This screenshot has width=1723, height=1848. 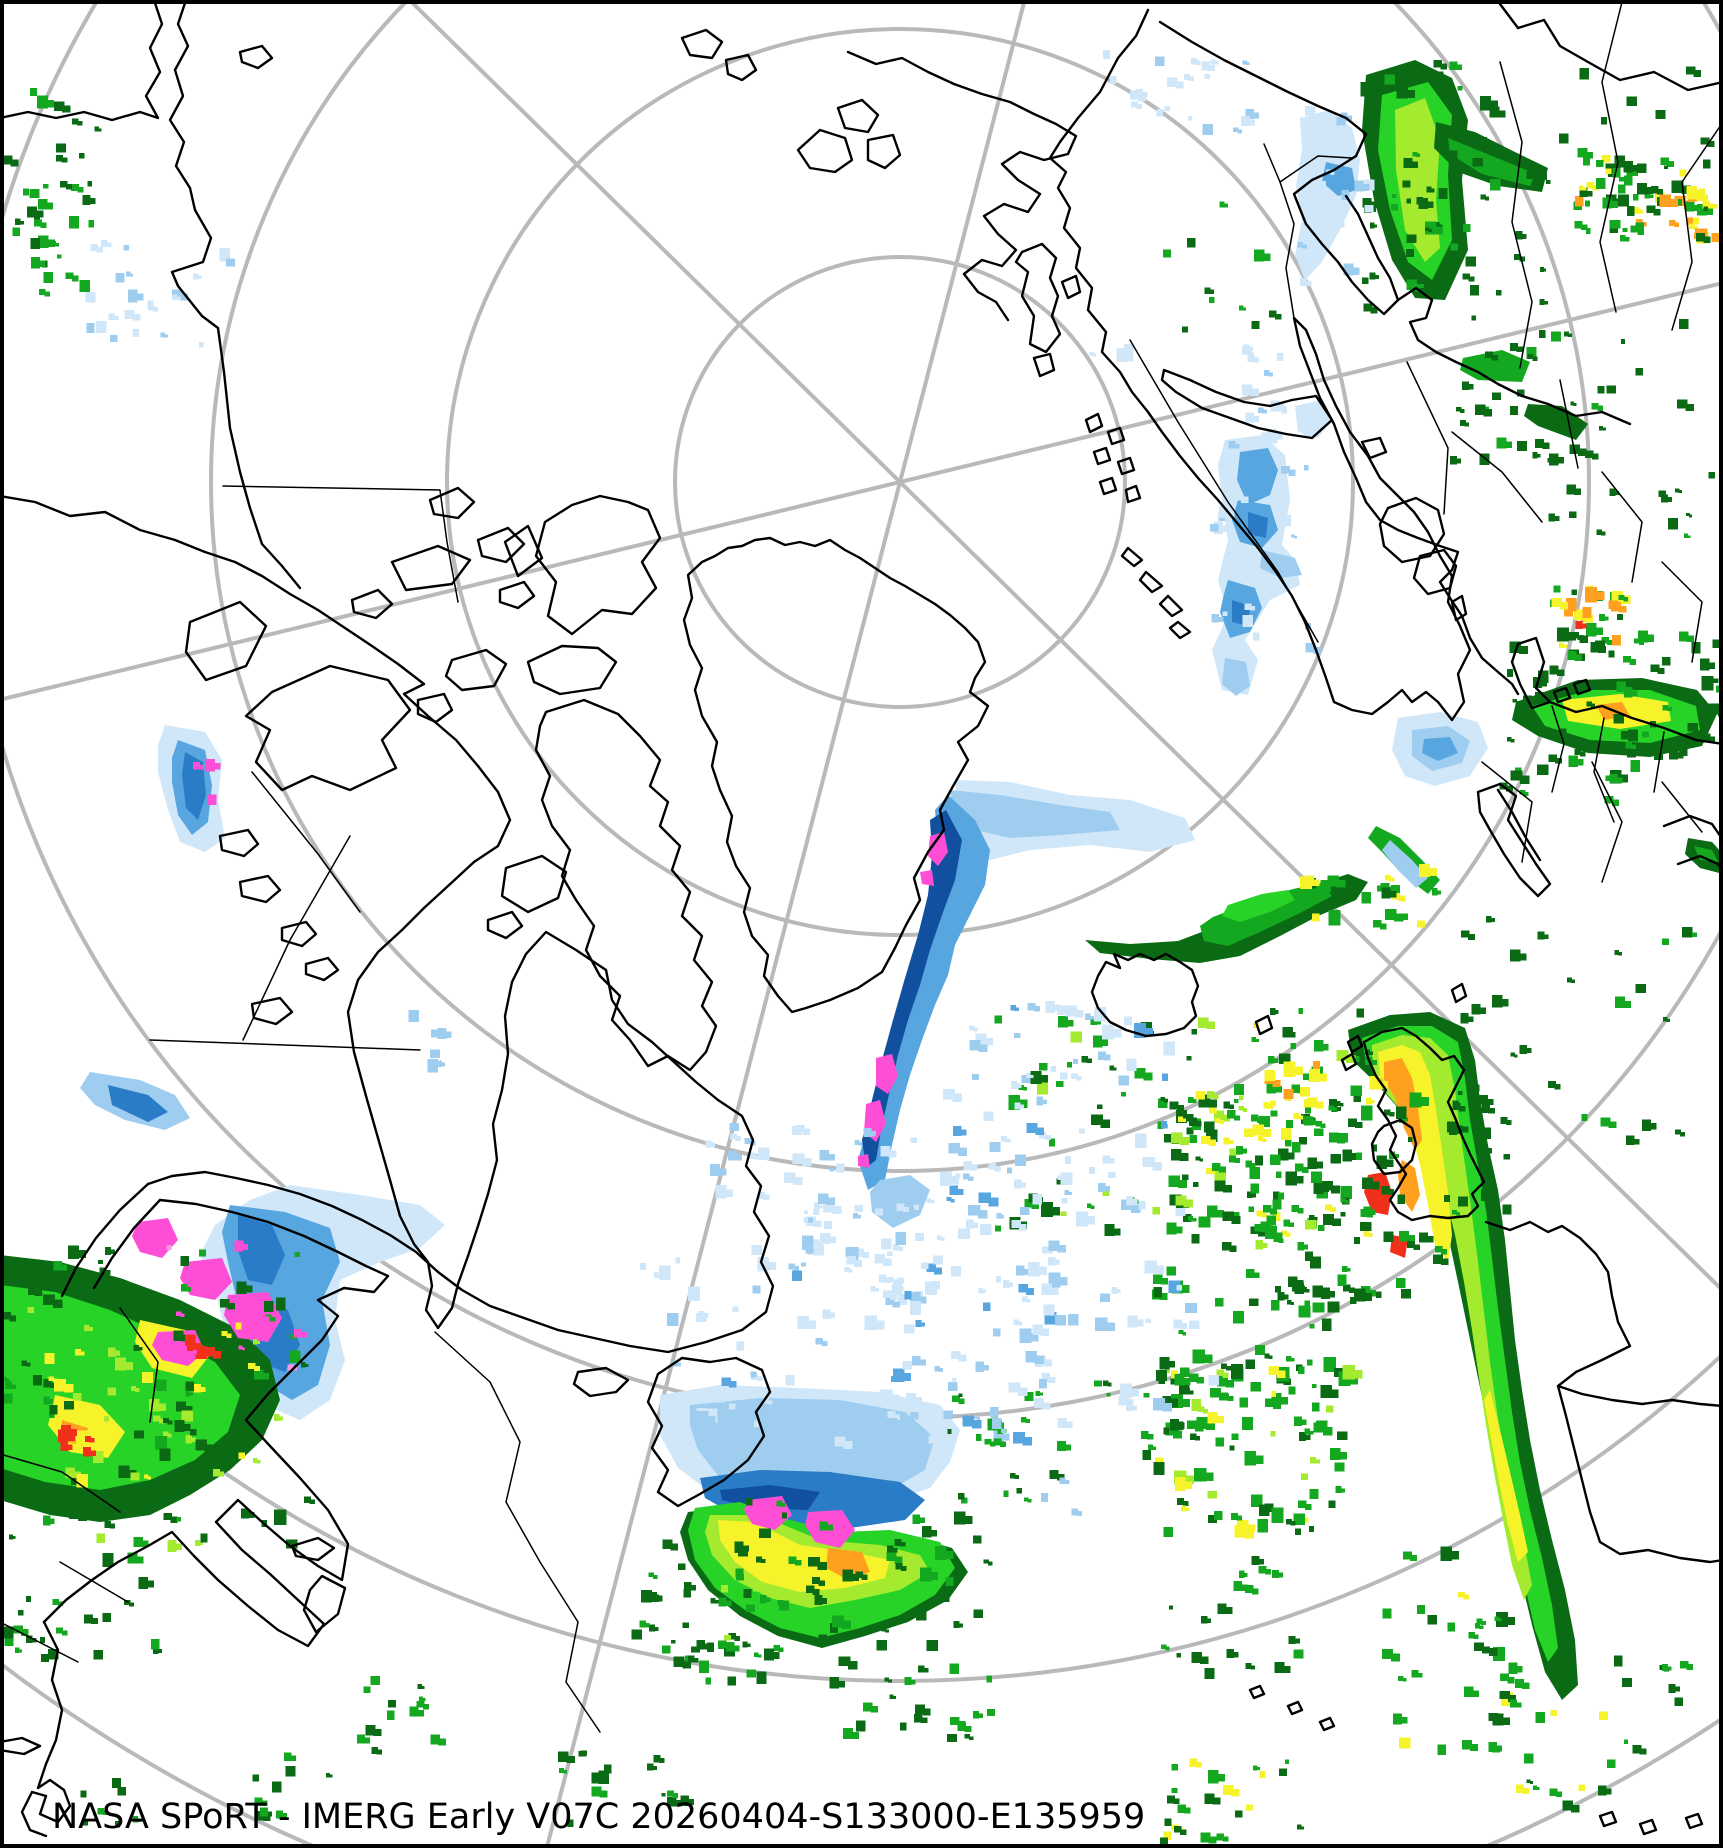 I want to click on coastline-ireland, so click(x=1394, y=1147).